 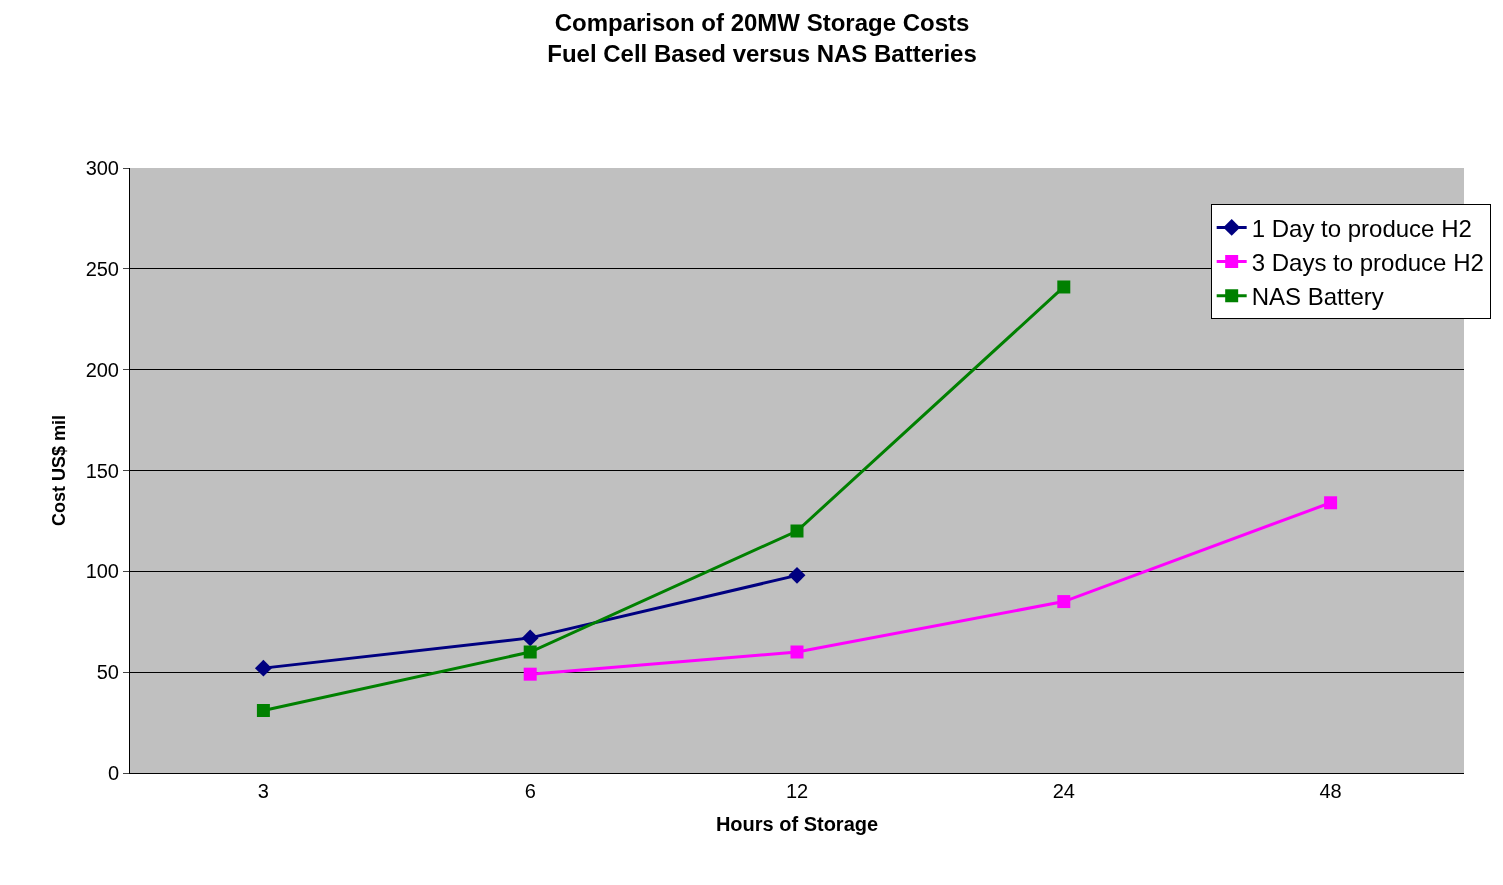 What do you see at coordinates (102, 268) in the screenshot?
I see `y-tick-label: 250` at bounding box center [102, 268].